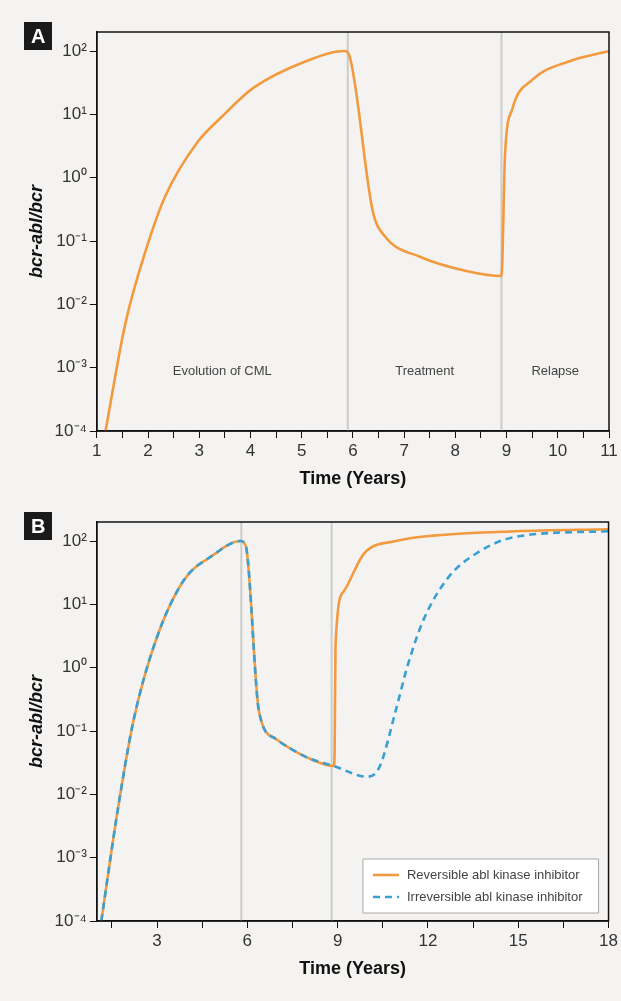 This screenshot has width=621, height=1001. What do you see at coordinates (558, 450) in the screenshot?
I see `x-tick-label: 10` at bounding box center [558, 450].